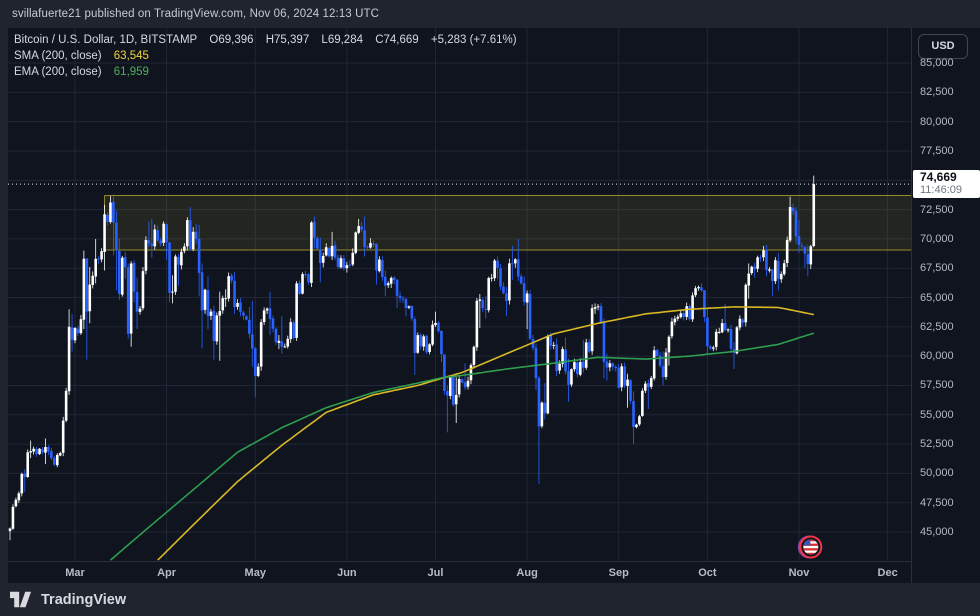 This screenshot has height=616, width=980. Describe the element at coordinates (887, 573) in the screenshot. I see `time-tick-label: Dec` at that location.